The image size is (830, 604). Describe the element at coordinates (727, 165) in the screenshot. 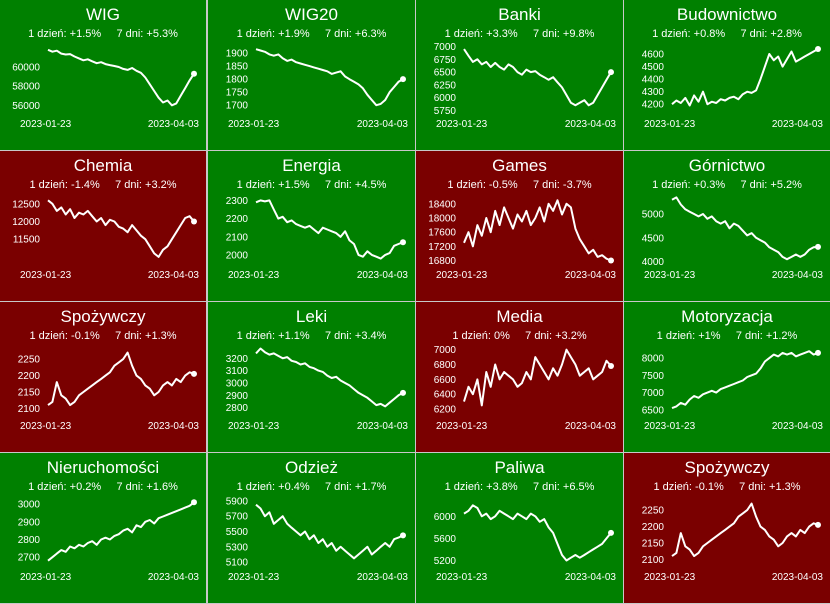

I see `chart-title: Górnictwo` at that location.